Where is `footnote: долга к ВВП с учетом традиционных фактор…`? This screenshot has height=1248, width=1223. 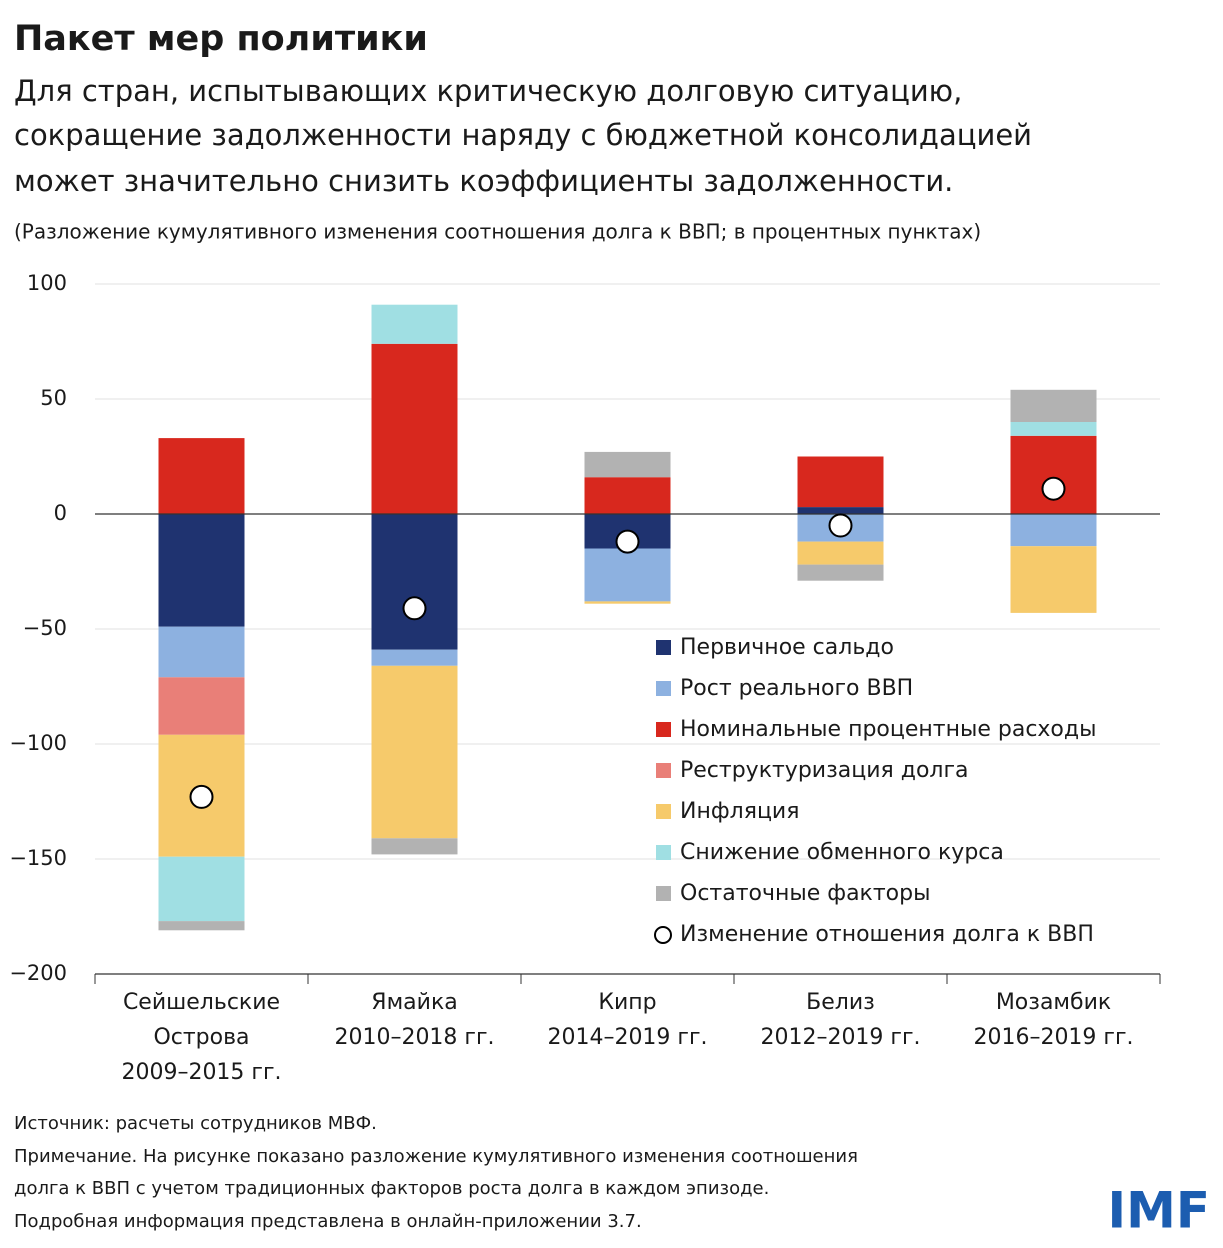
footnote: долга к ВВП с учетом традиционных фактор… is located at coordinates (391, 1188).